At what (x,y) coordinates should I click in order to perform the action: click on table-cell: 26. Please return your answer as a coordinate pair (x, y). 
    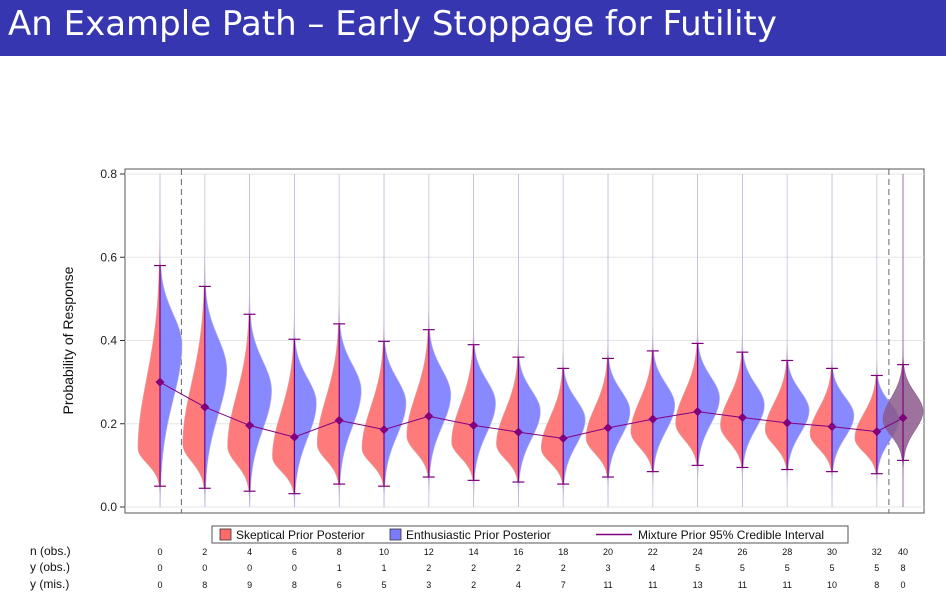
    Looking at the image, I should click on (742, 552).